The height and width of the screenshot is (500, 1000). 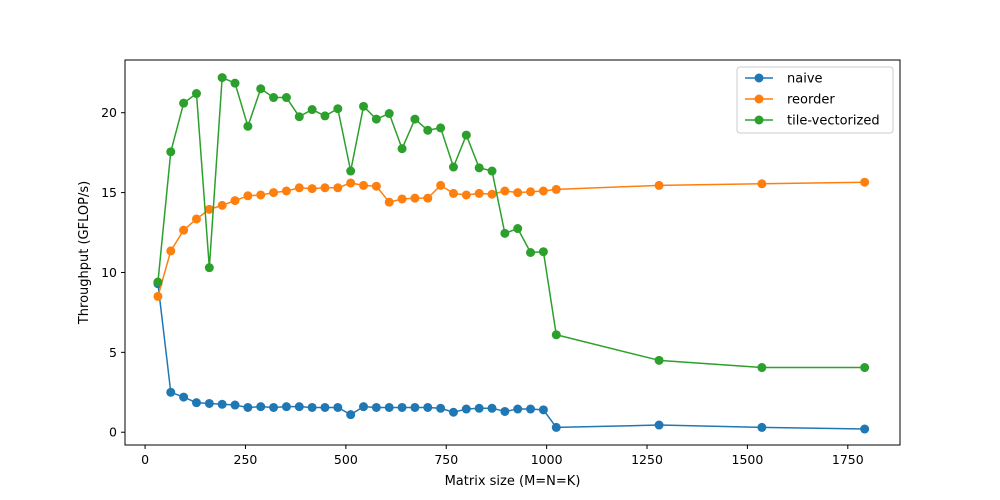 What do you see at coordinates (145, 459) in the screenshot?
I see `x-tick-label: 0` at bounding box center [145, 459].